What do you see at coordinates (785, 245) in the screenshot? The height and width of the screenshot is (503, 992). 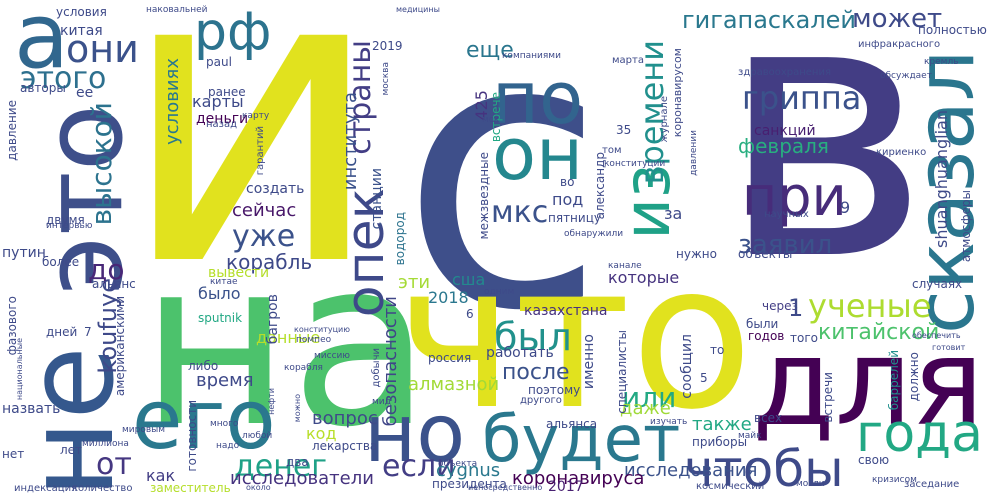 I see `word: заявил` at bounding box center [785, 245].